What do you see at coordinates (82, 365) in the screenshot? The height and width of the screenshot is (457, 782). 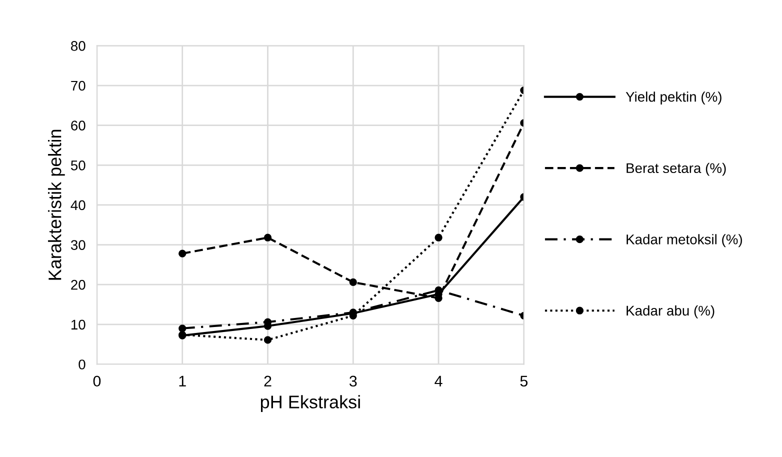 I see `y-tick-label: 0` at bounding box center [82, 365].